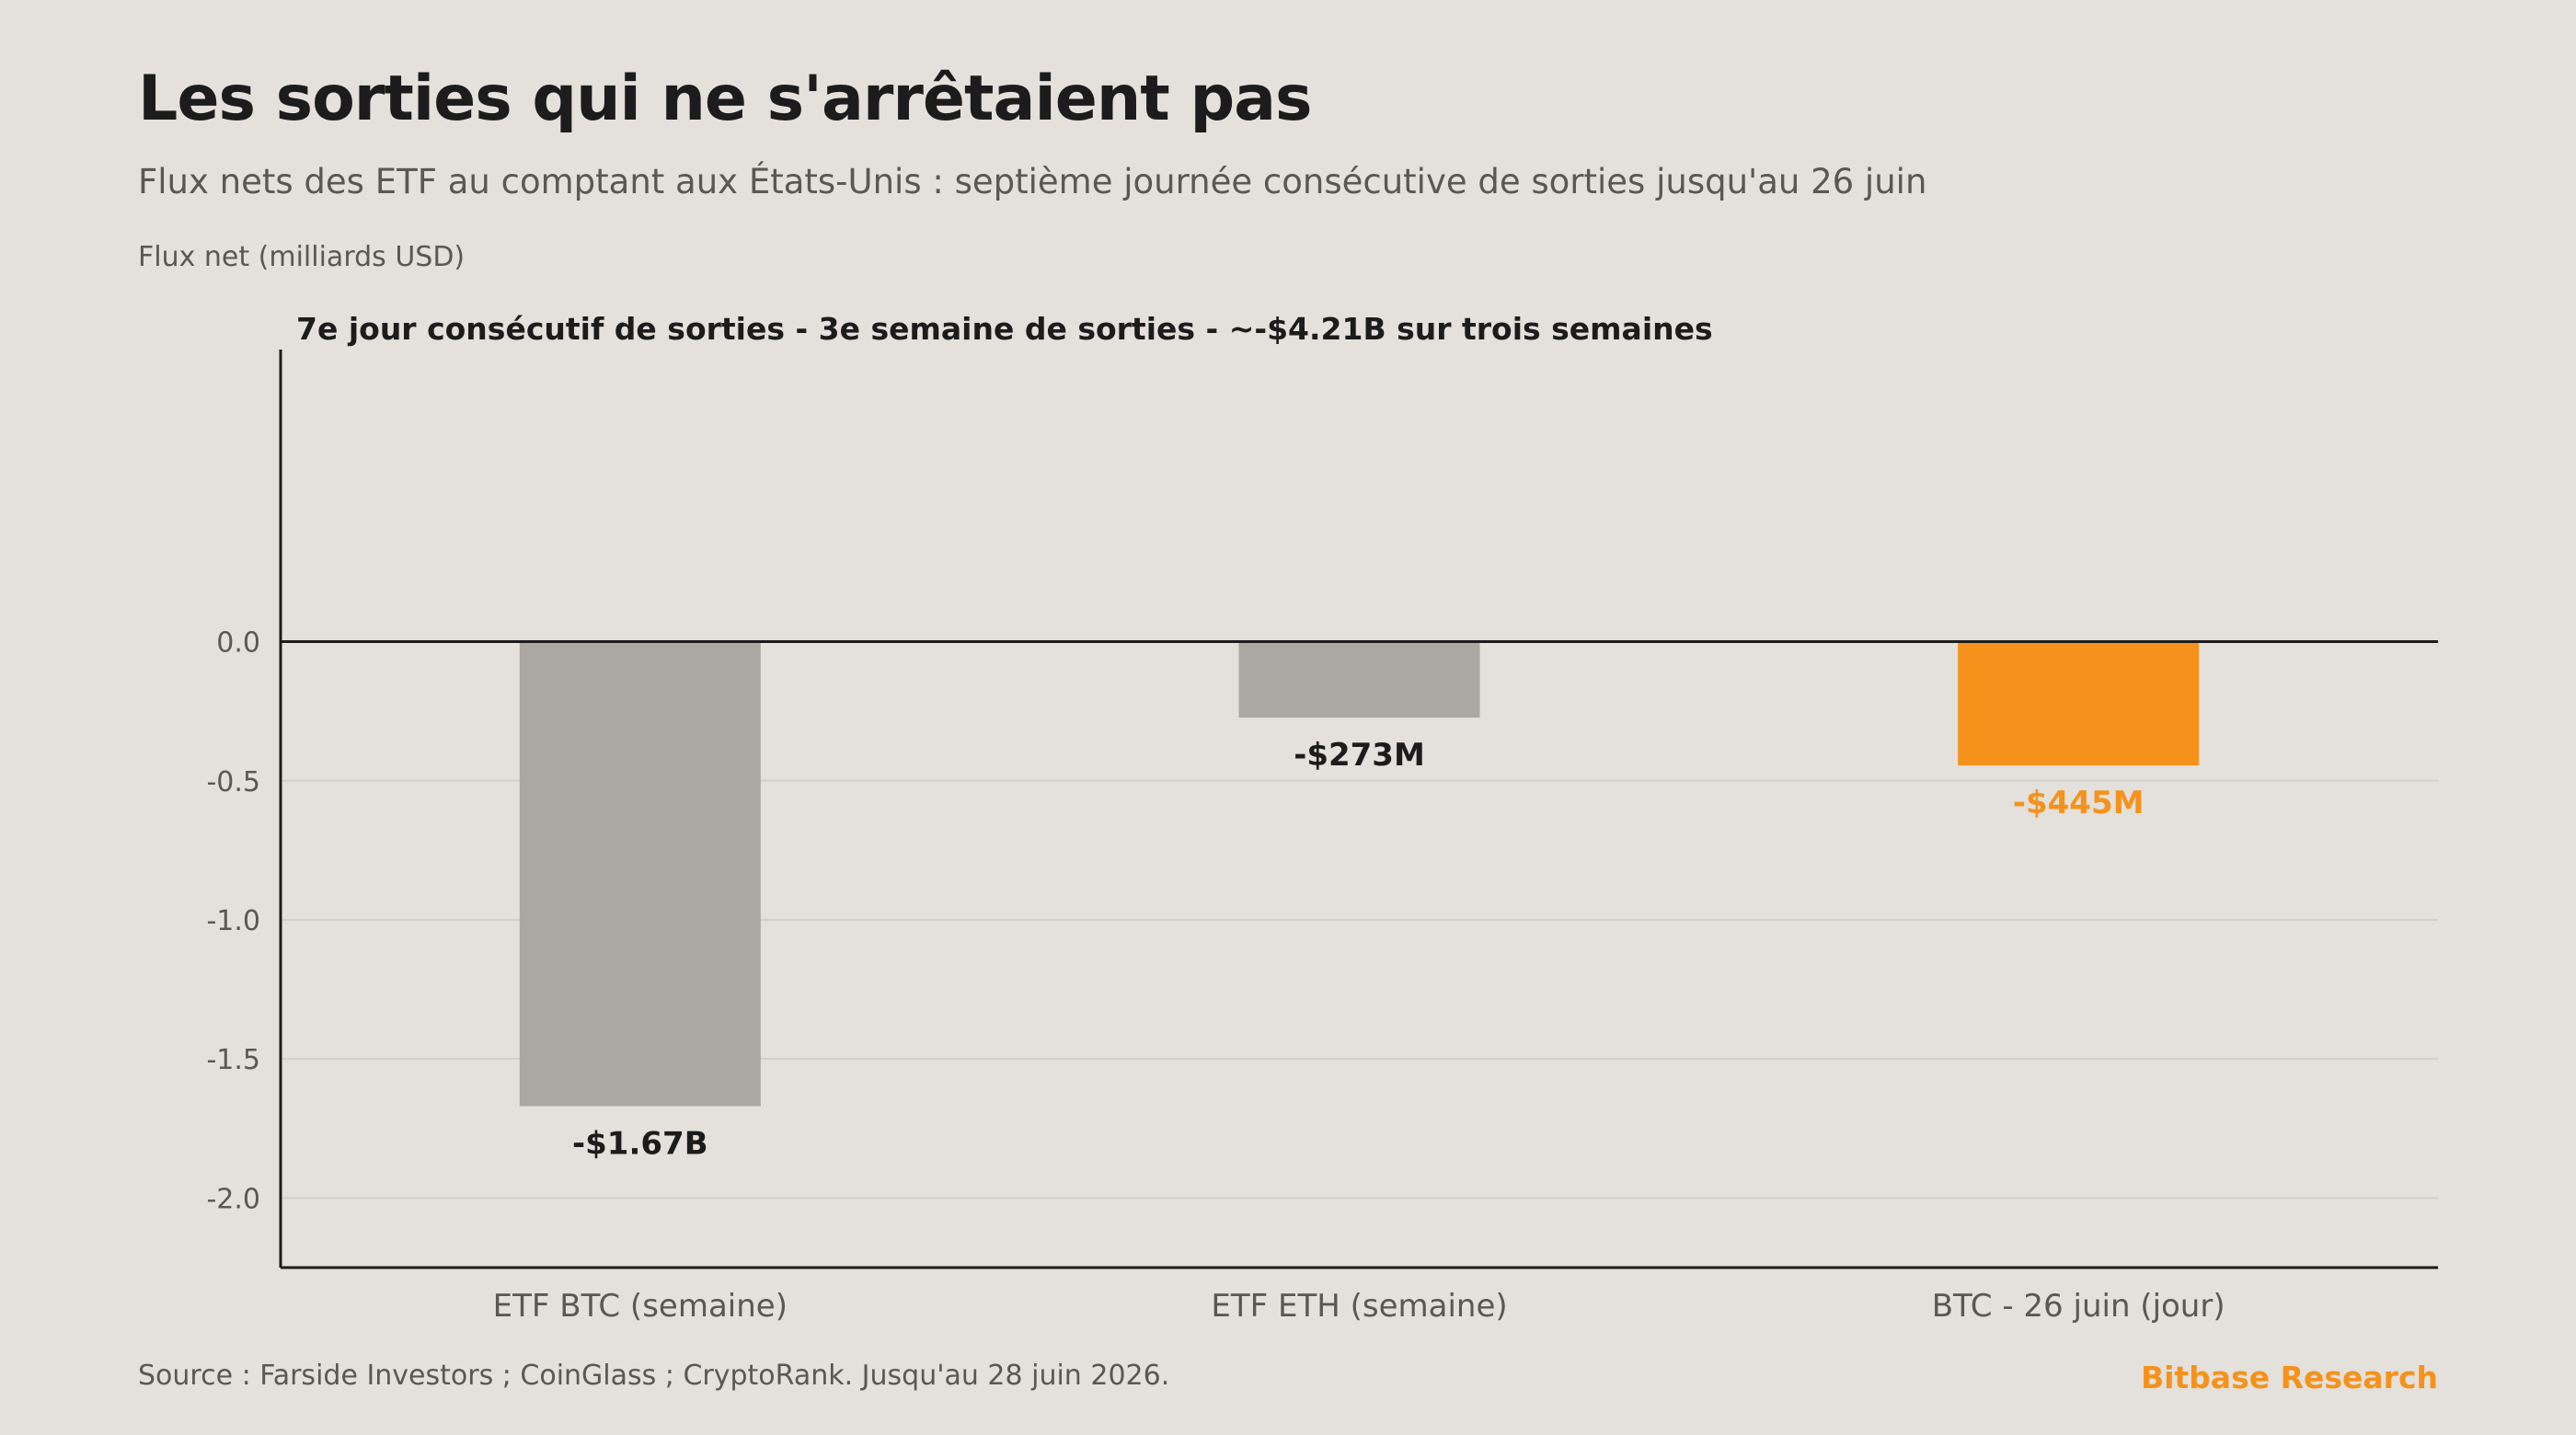  I want to click on y-tick-label: 0.0, so click(238, 643).